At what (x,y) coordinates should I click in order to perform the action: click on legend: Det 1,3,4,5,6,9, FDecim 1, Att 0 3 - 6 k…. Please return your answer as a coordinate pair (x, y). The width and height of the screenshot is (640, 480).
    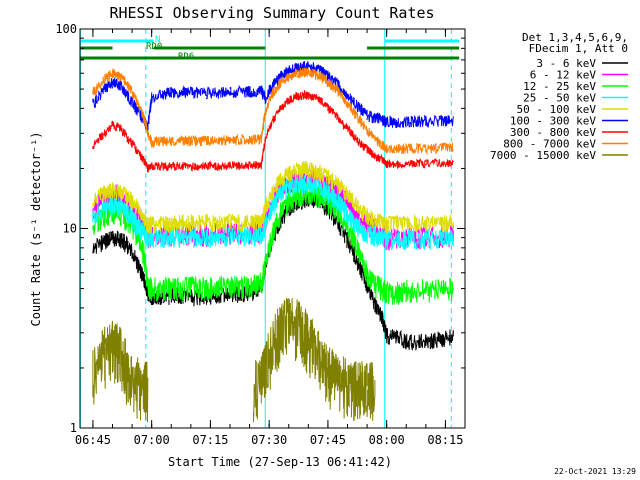
    Looking at the image, I should click on (559, 96).